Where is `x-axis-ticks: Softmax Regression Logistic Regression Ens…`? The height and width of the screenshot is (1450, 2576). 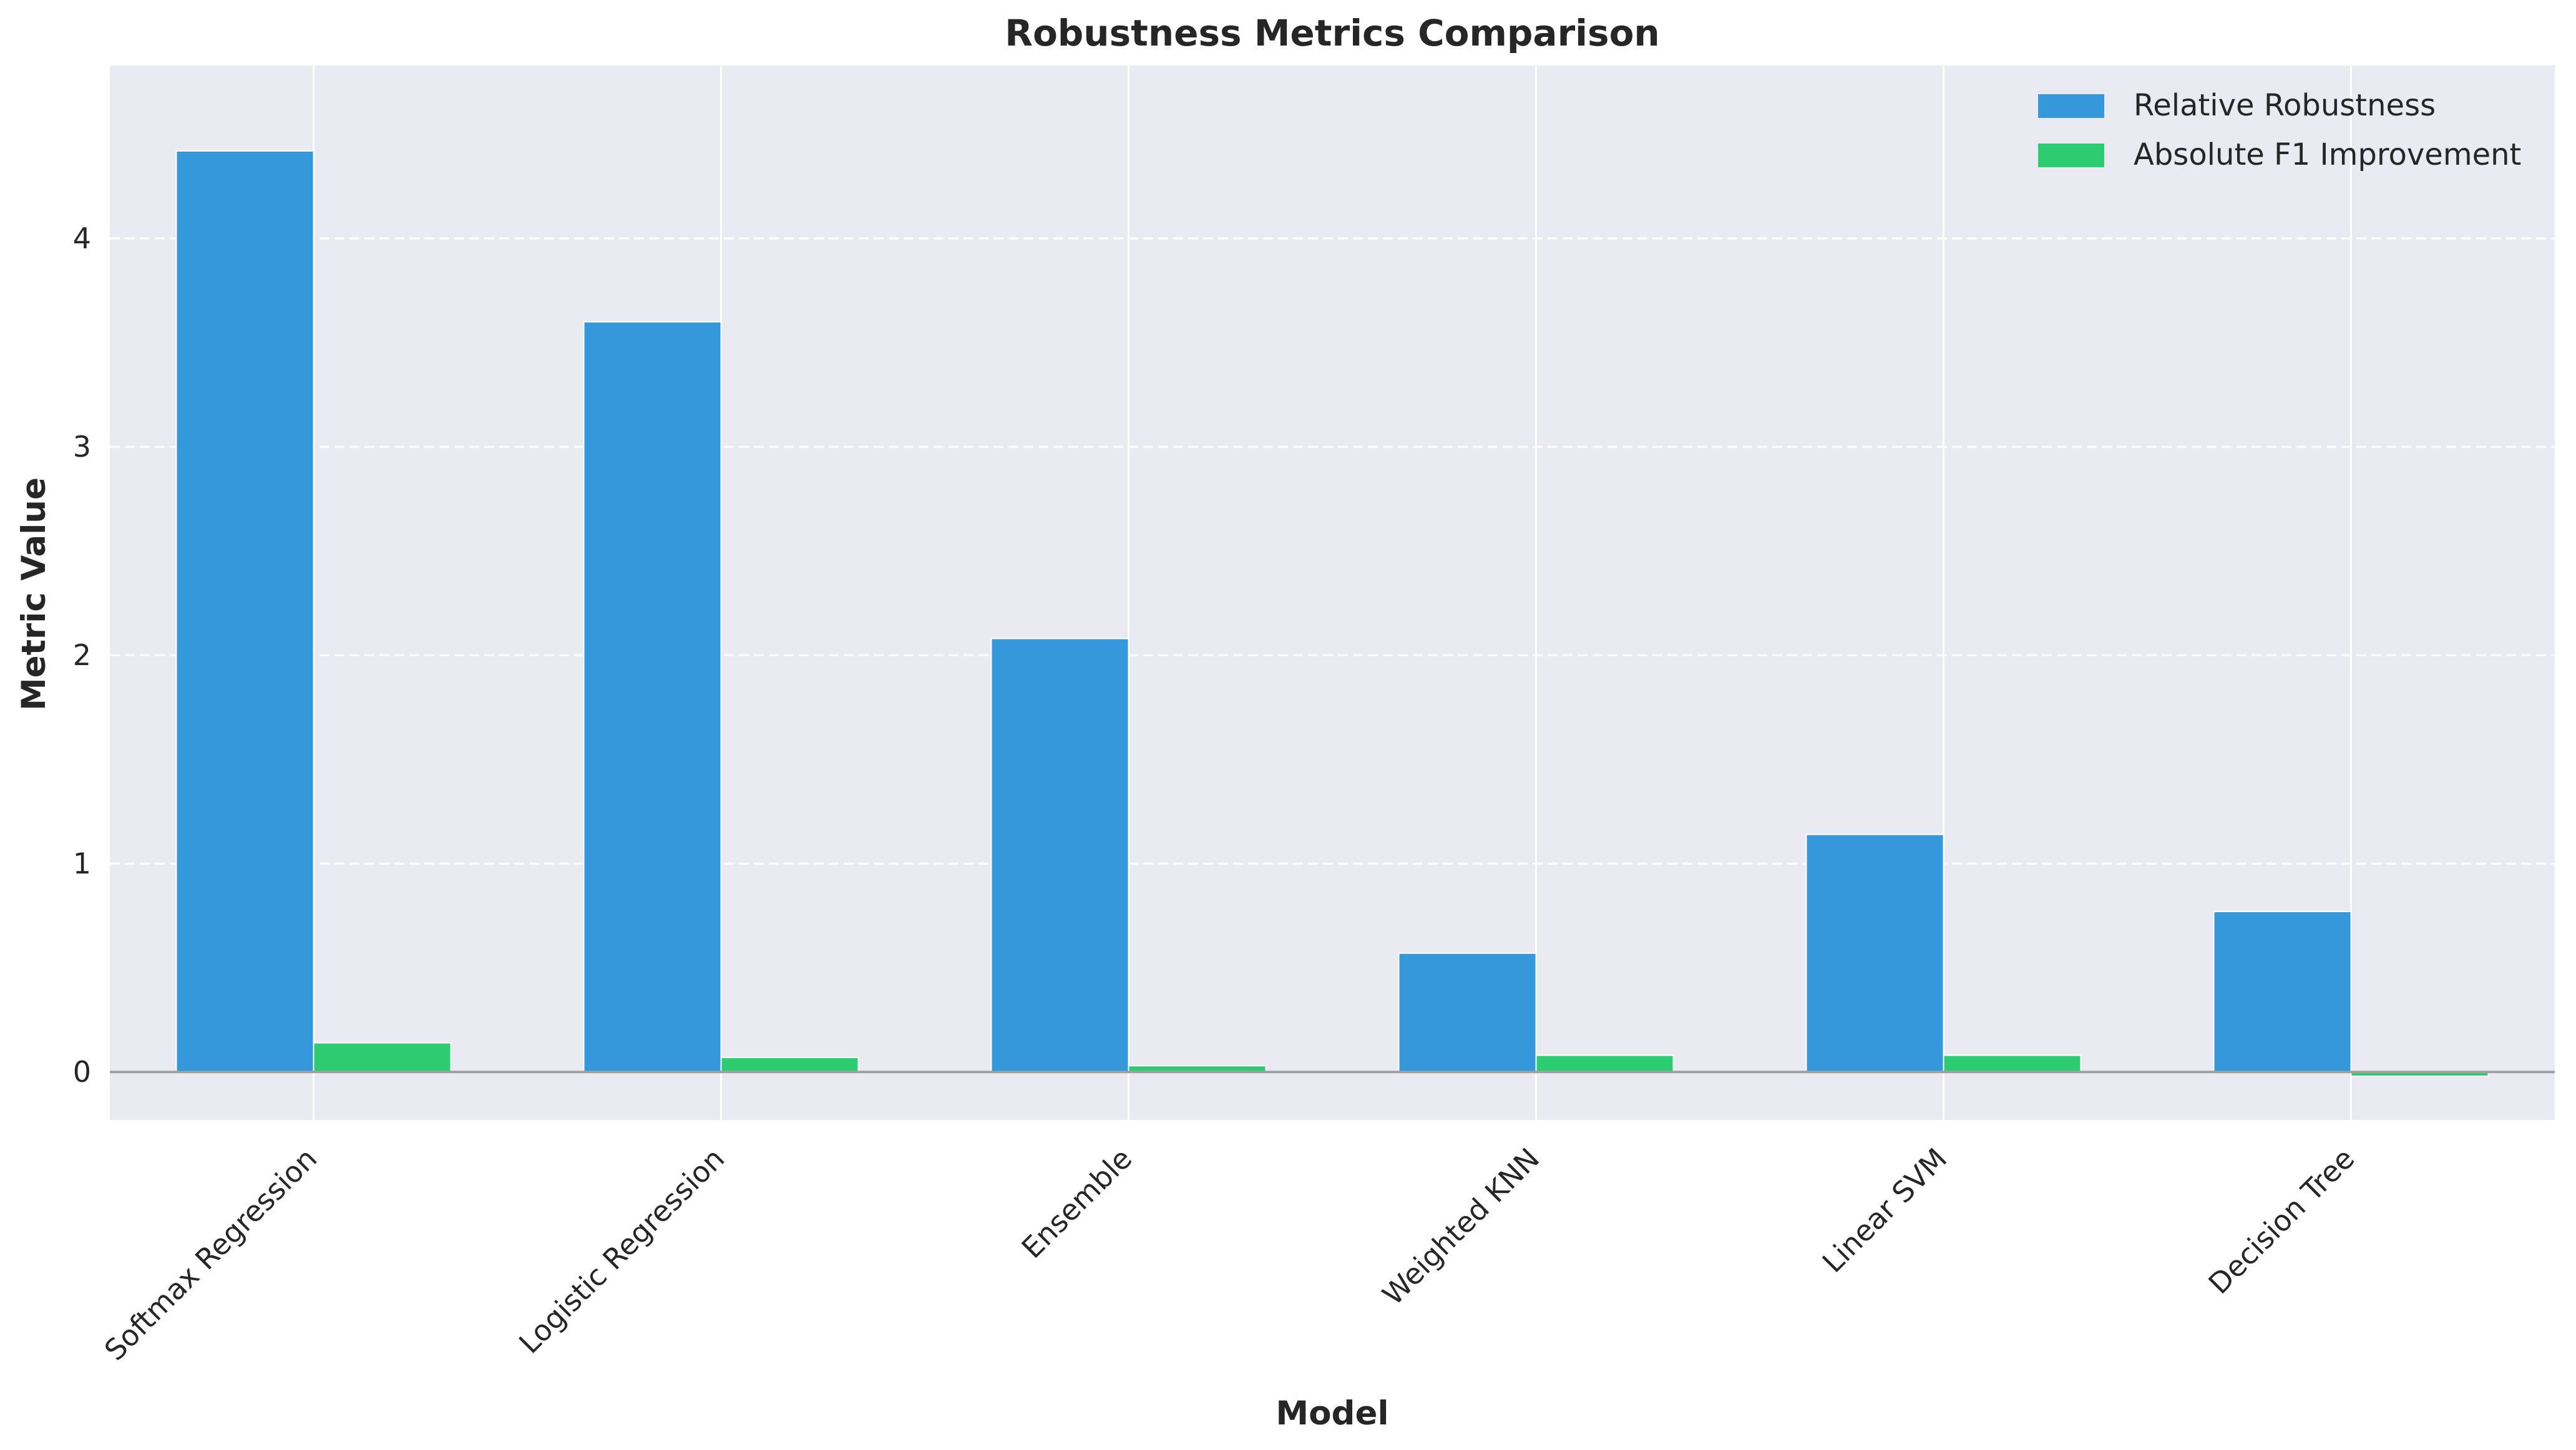
x-axis-ticks: Softmax Regression Logistic Regression Ens… is located at coordinates (1229, 1254).